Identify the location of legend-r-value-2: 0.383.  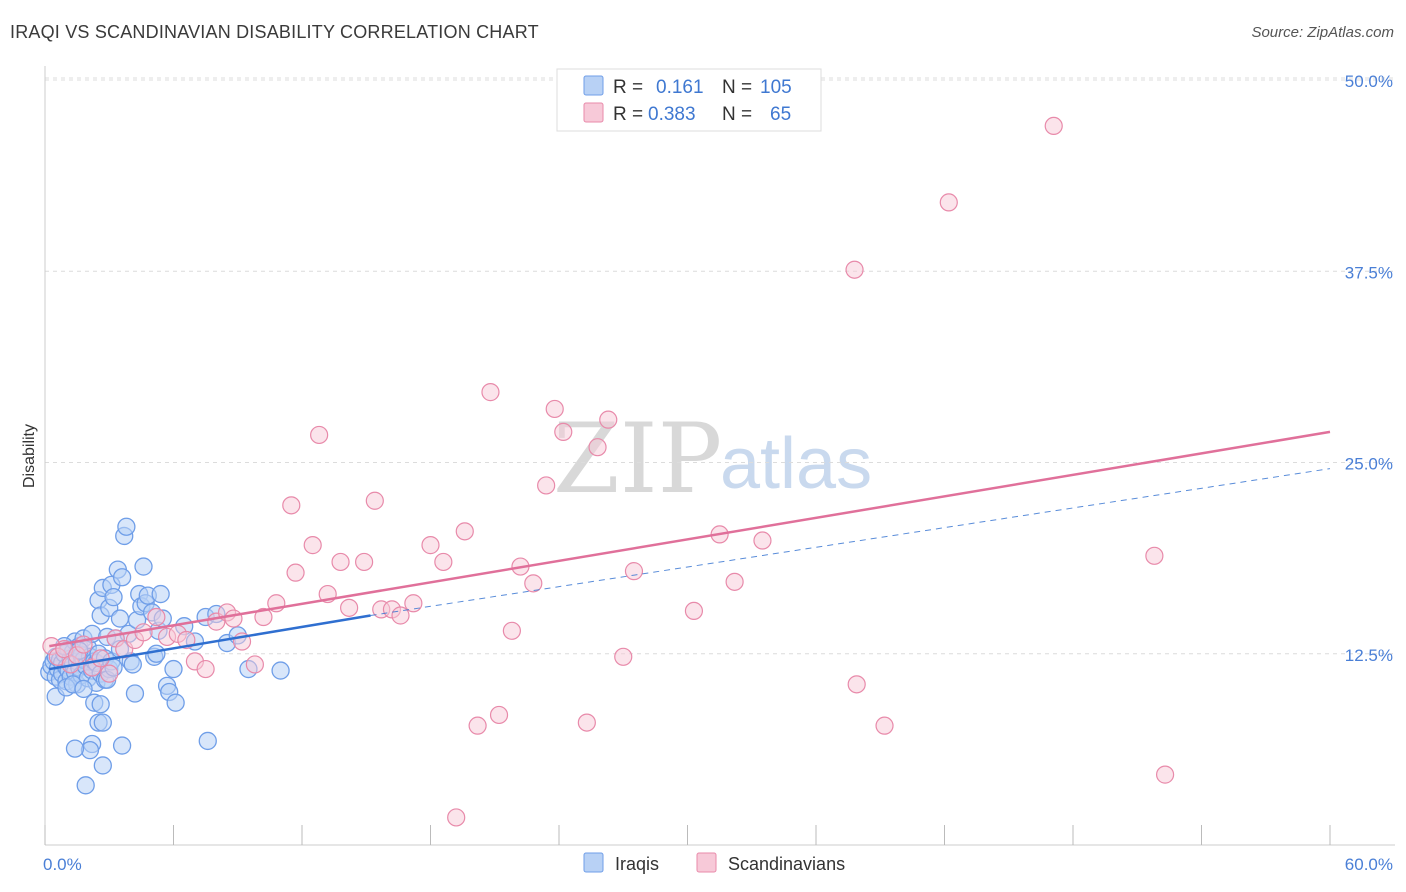
(672, 114).